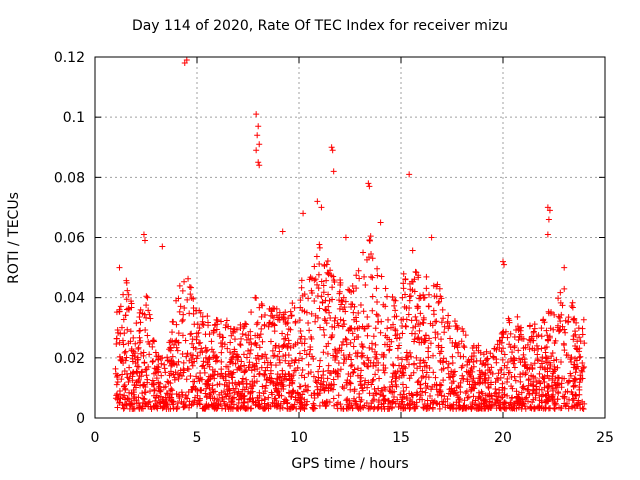  I want to click on x-axis-label: GPS time / hours, so click(350, 464).